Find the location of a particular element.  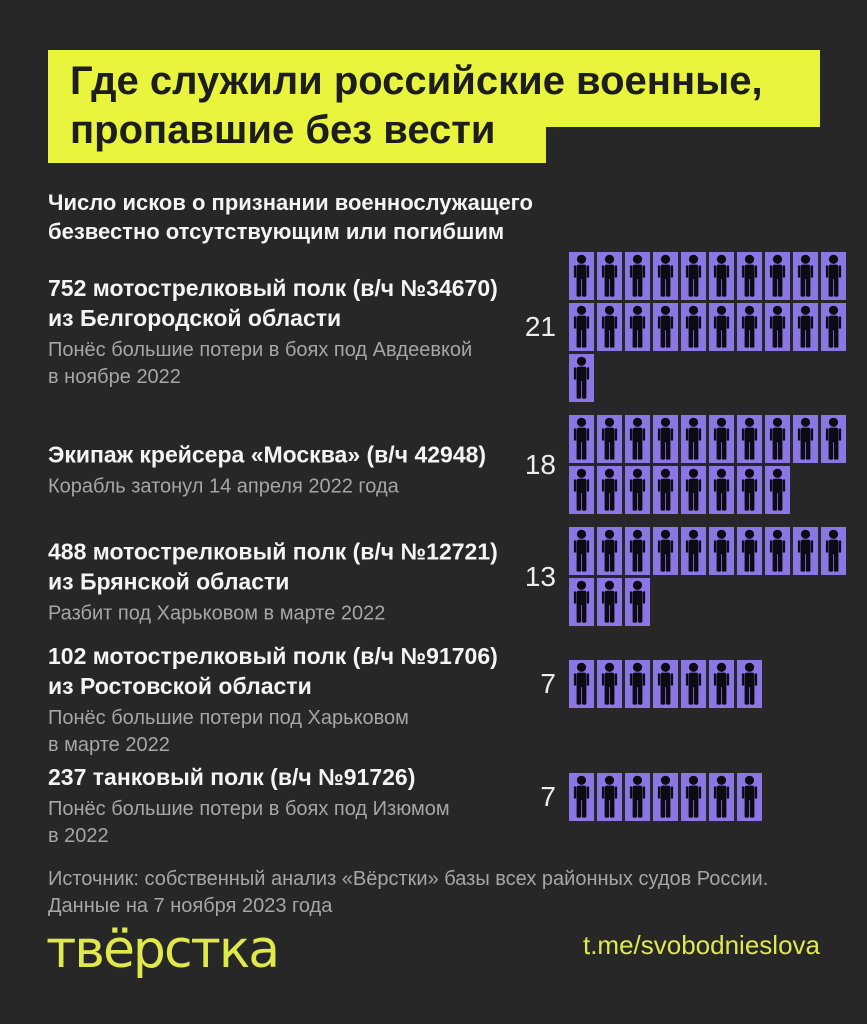

chart-subtitle-line-2: безвестно отсутствующим или погибшим is located at coordinates (276, 231).